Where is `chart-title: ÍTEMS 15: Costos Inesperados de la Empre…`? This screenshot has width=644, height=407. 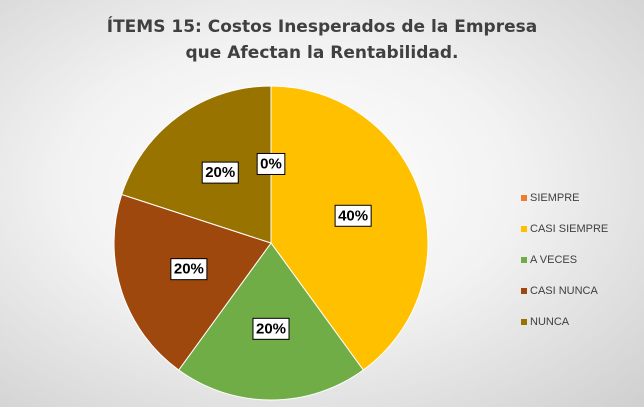 chart-title: ÍTEMS 15: Costos Inesperados de la Empre… is located at coordinates (322, 40).